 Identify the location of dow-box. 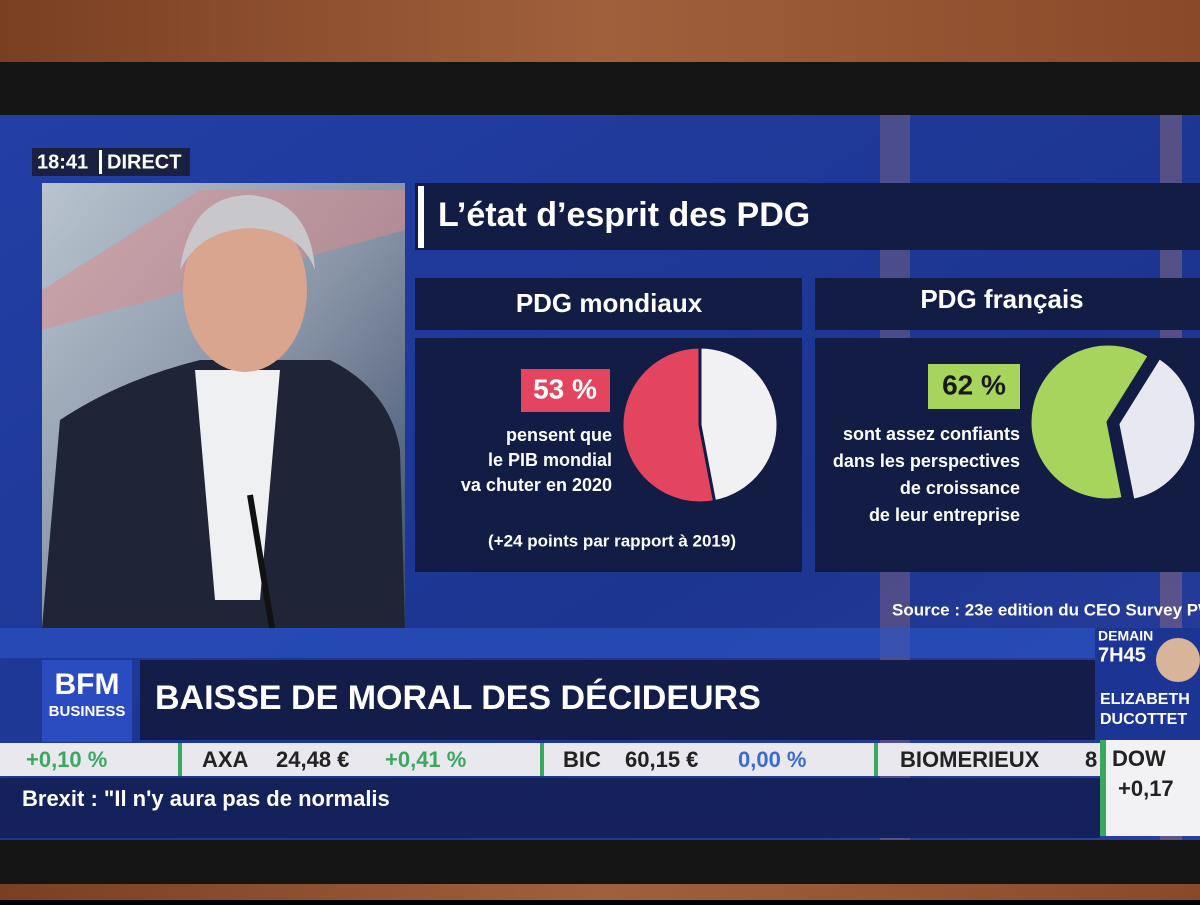
(1150, 788).